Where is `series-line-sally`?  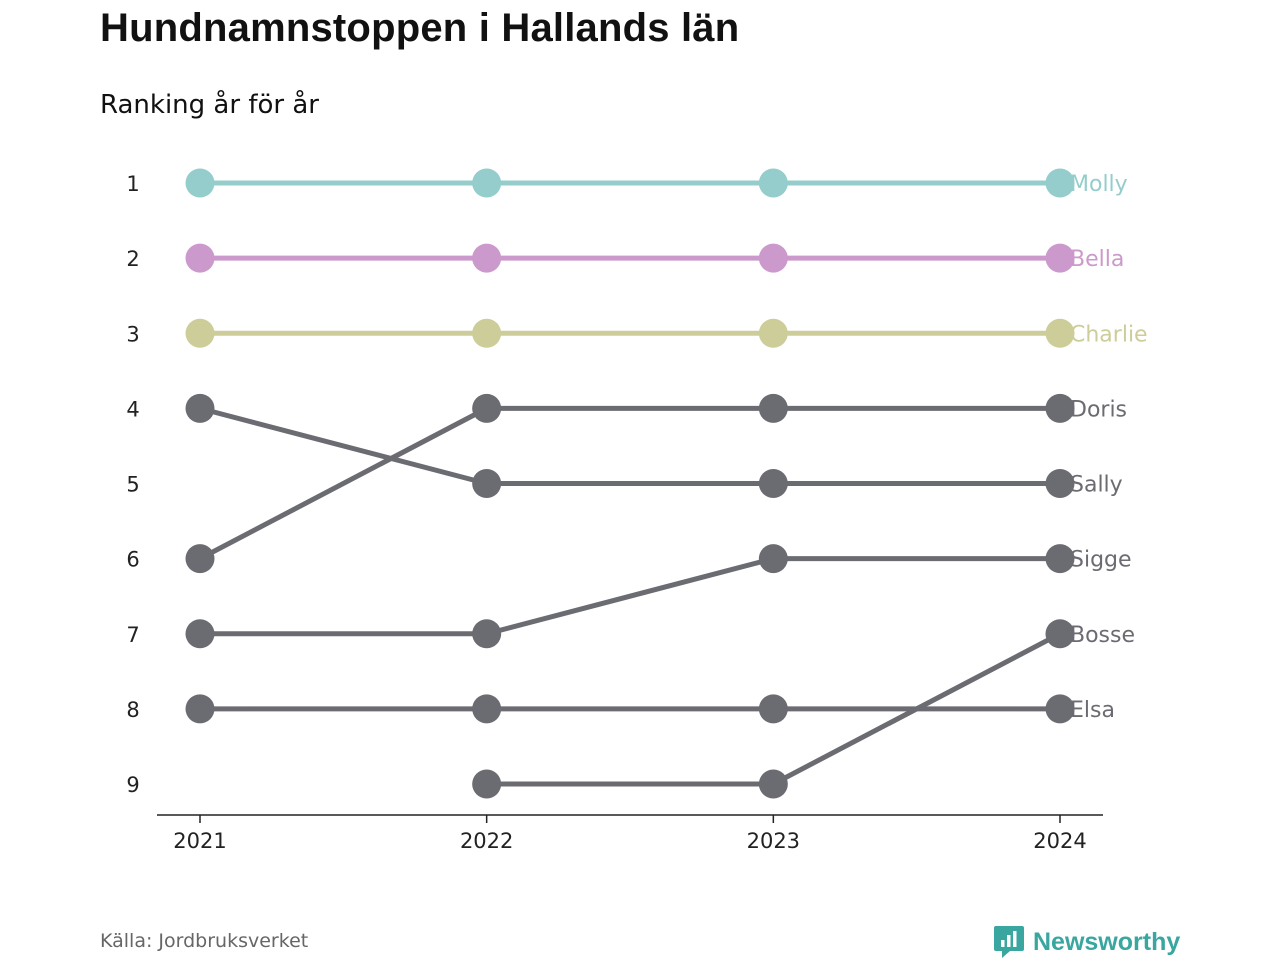 series-line-sally is located at coordinates (630, 445).